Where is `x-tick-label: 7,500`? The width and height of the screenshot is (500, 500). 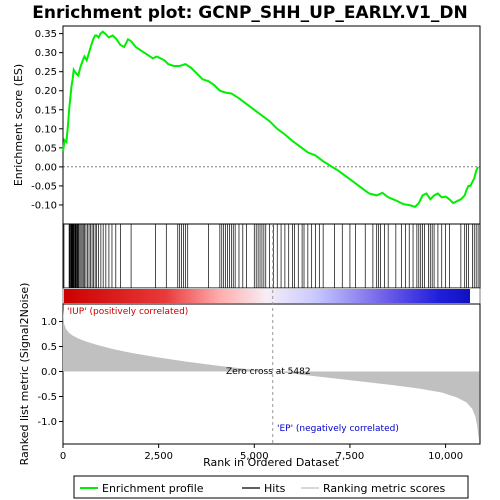
x-tick-label: 7,500 is located at coordinates (350, 456).